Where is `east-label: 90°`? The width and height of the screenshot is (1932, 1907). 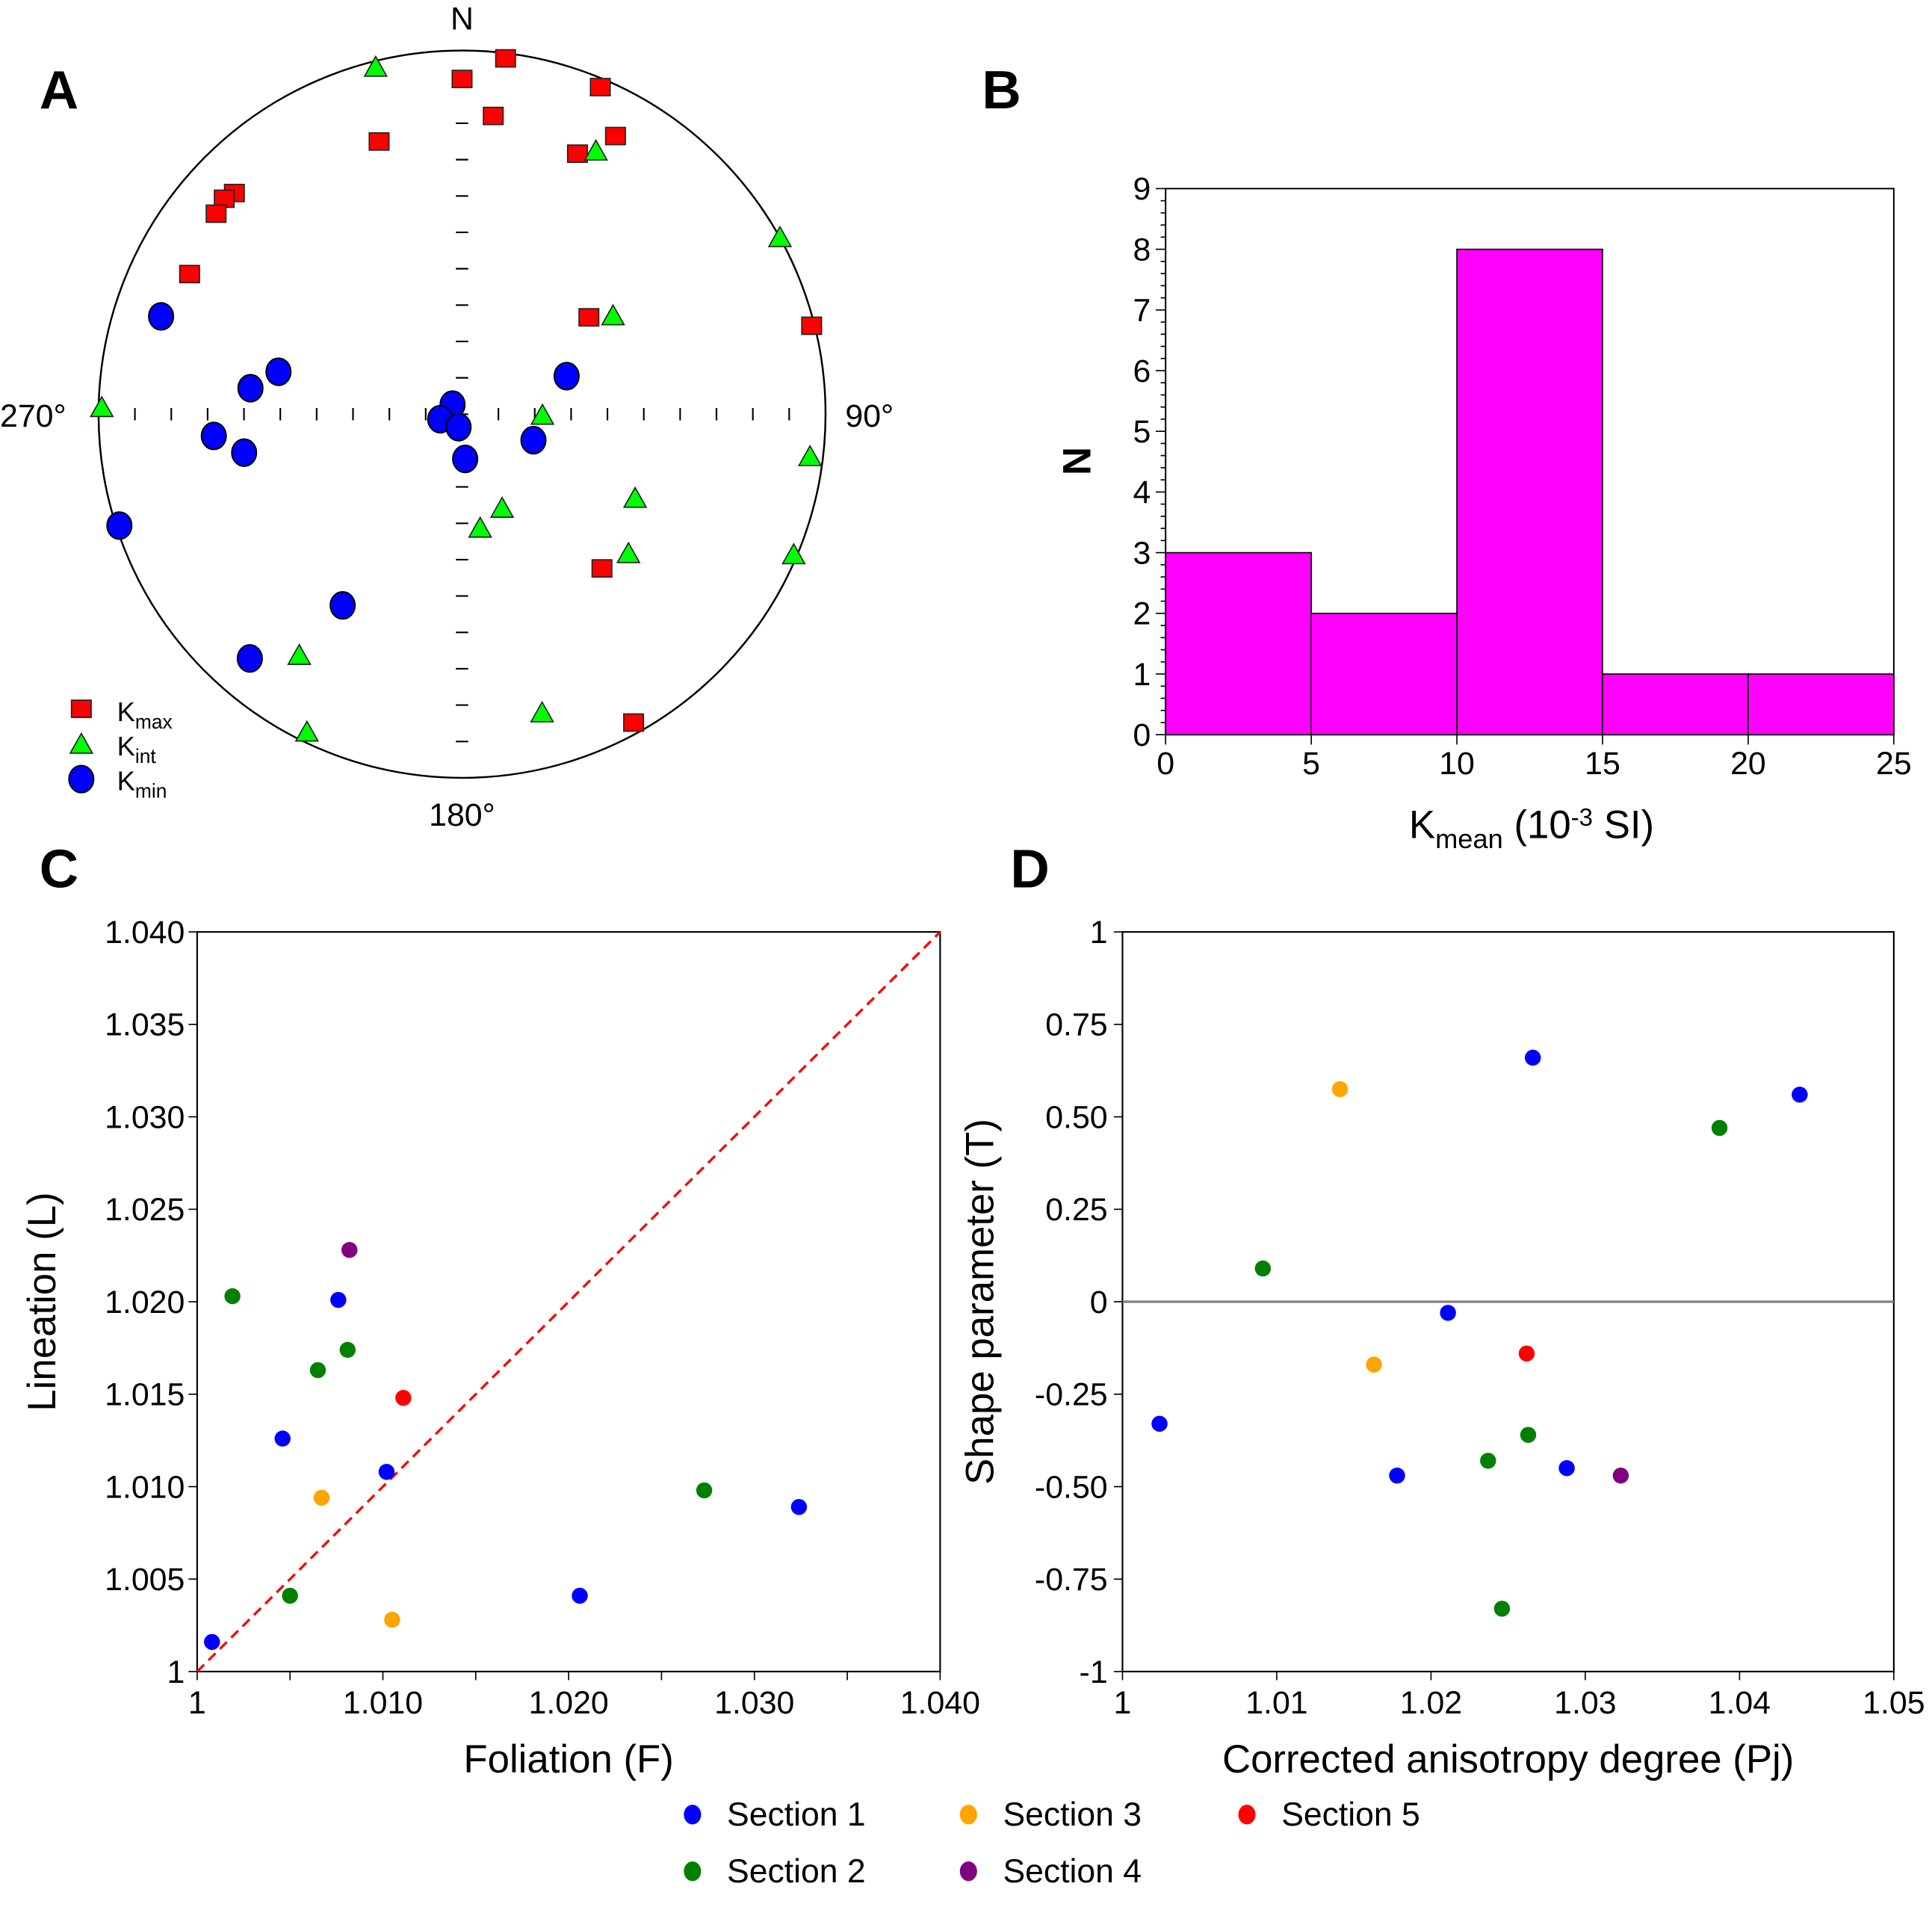
east-label: 90° is located at coordinates (869, 416).